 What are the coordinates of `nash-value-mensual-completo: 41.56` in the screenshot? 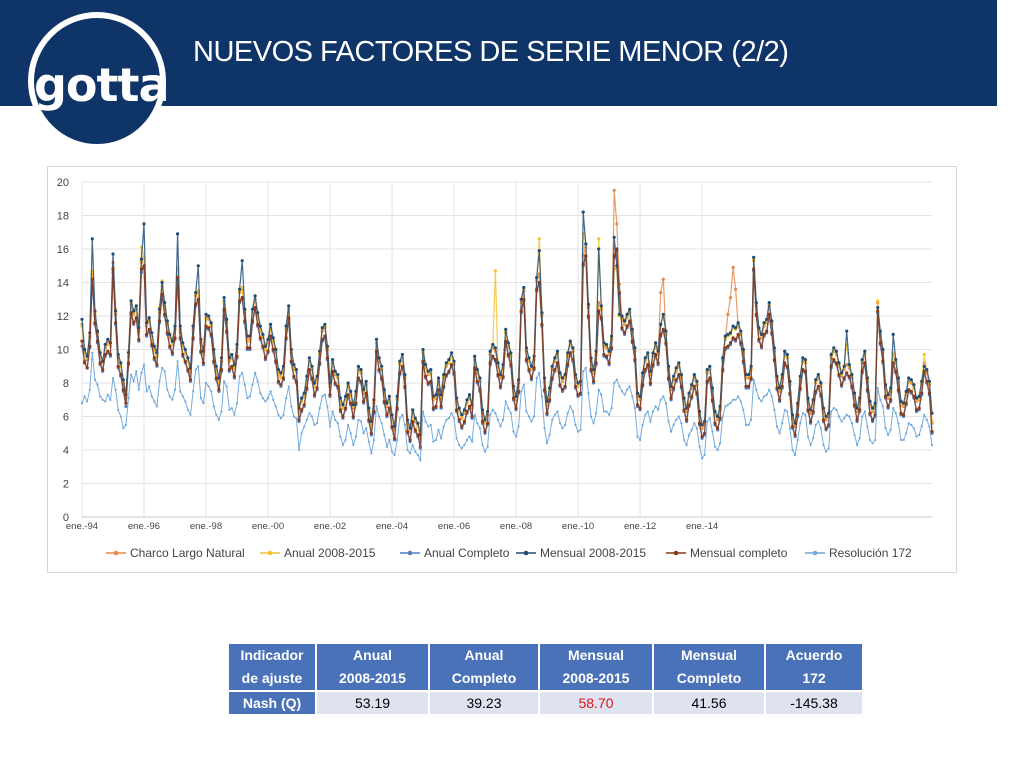 It's located at (709, 702).